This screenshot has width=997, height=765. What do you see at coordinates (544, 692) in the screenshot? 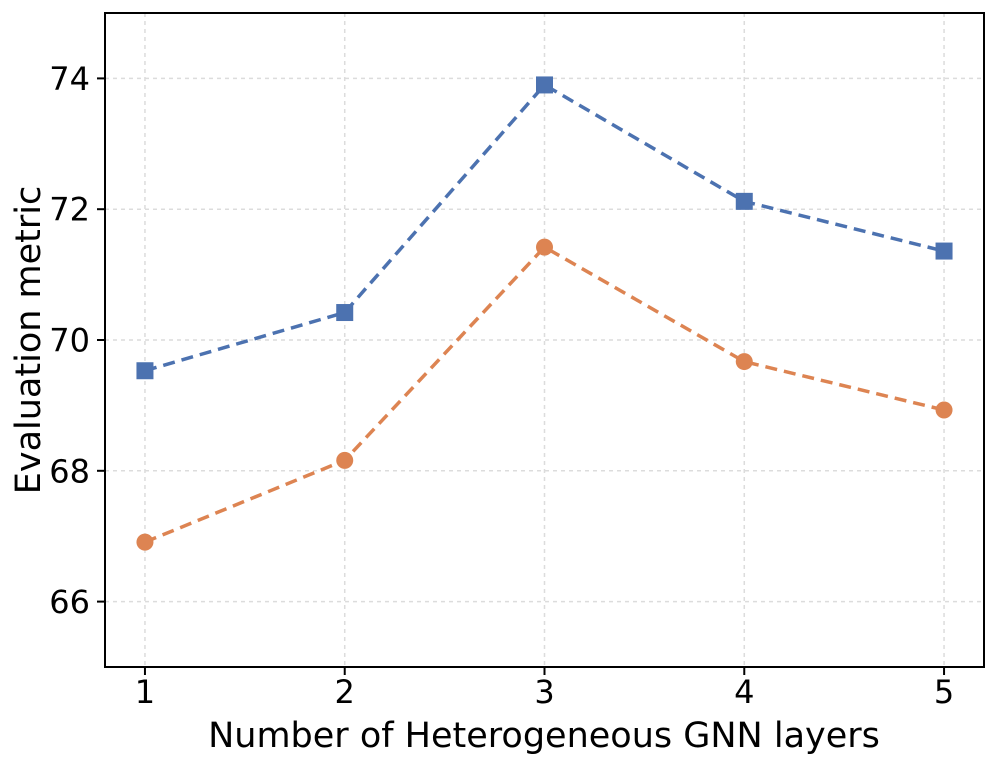
I see `x-tick-label: 3` at bounding box center [544, 692].